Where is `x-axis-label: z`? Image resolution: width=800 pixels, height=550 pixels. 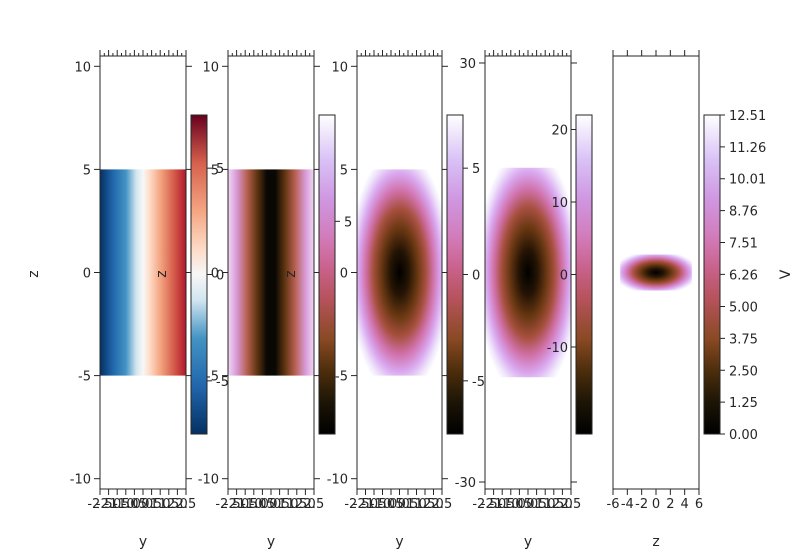 x-axis-label: z is located at coordinates (655, 542).